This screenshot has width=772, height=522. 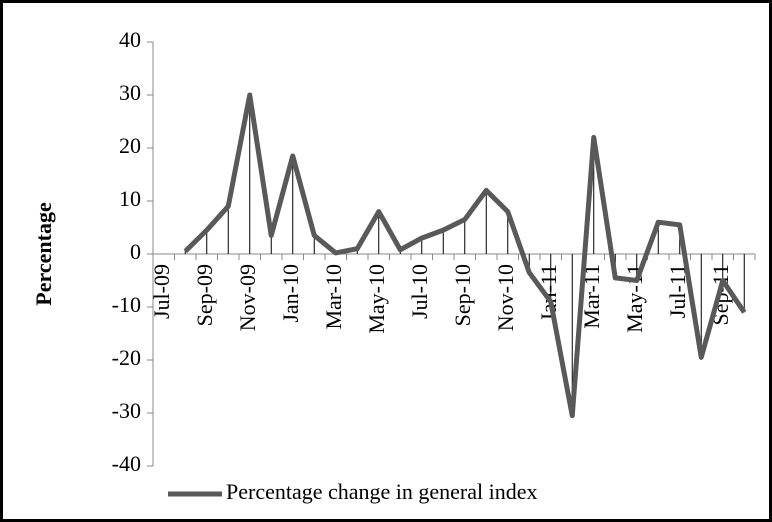 I want to click on x-tick-label: Mar-10, so click(x=333, y=297).